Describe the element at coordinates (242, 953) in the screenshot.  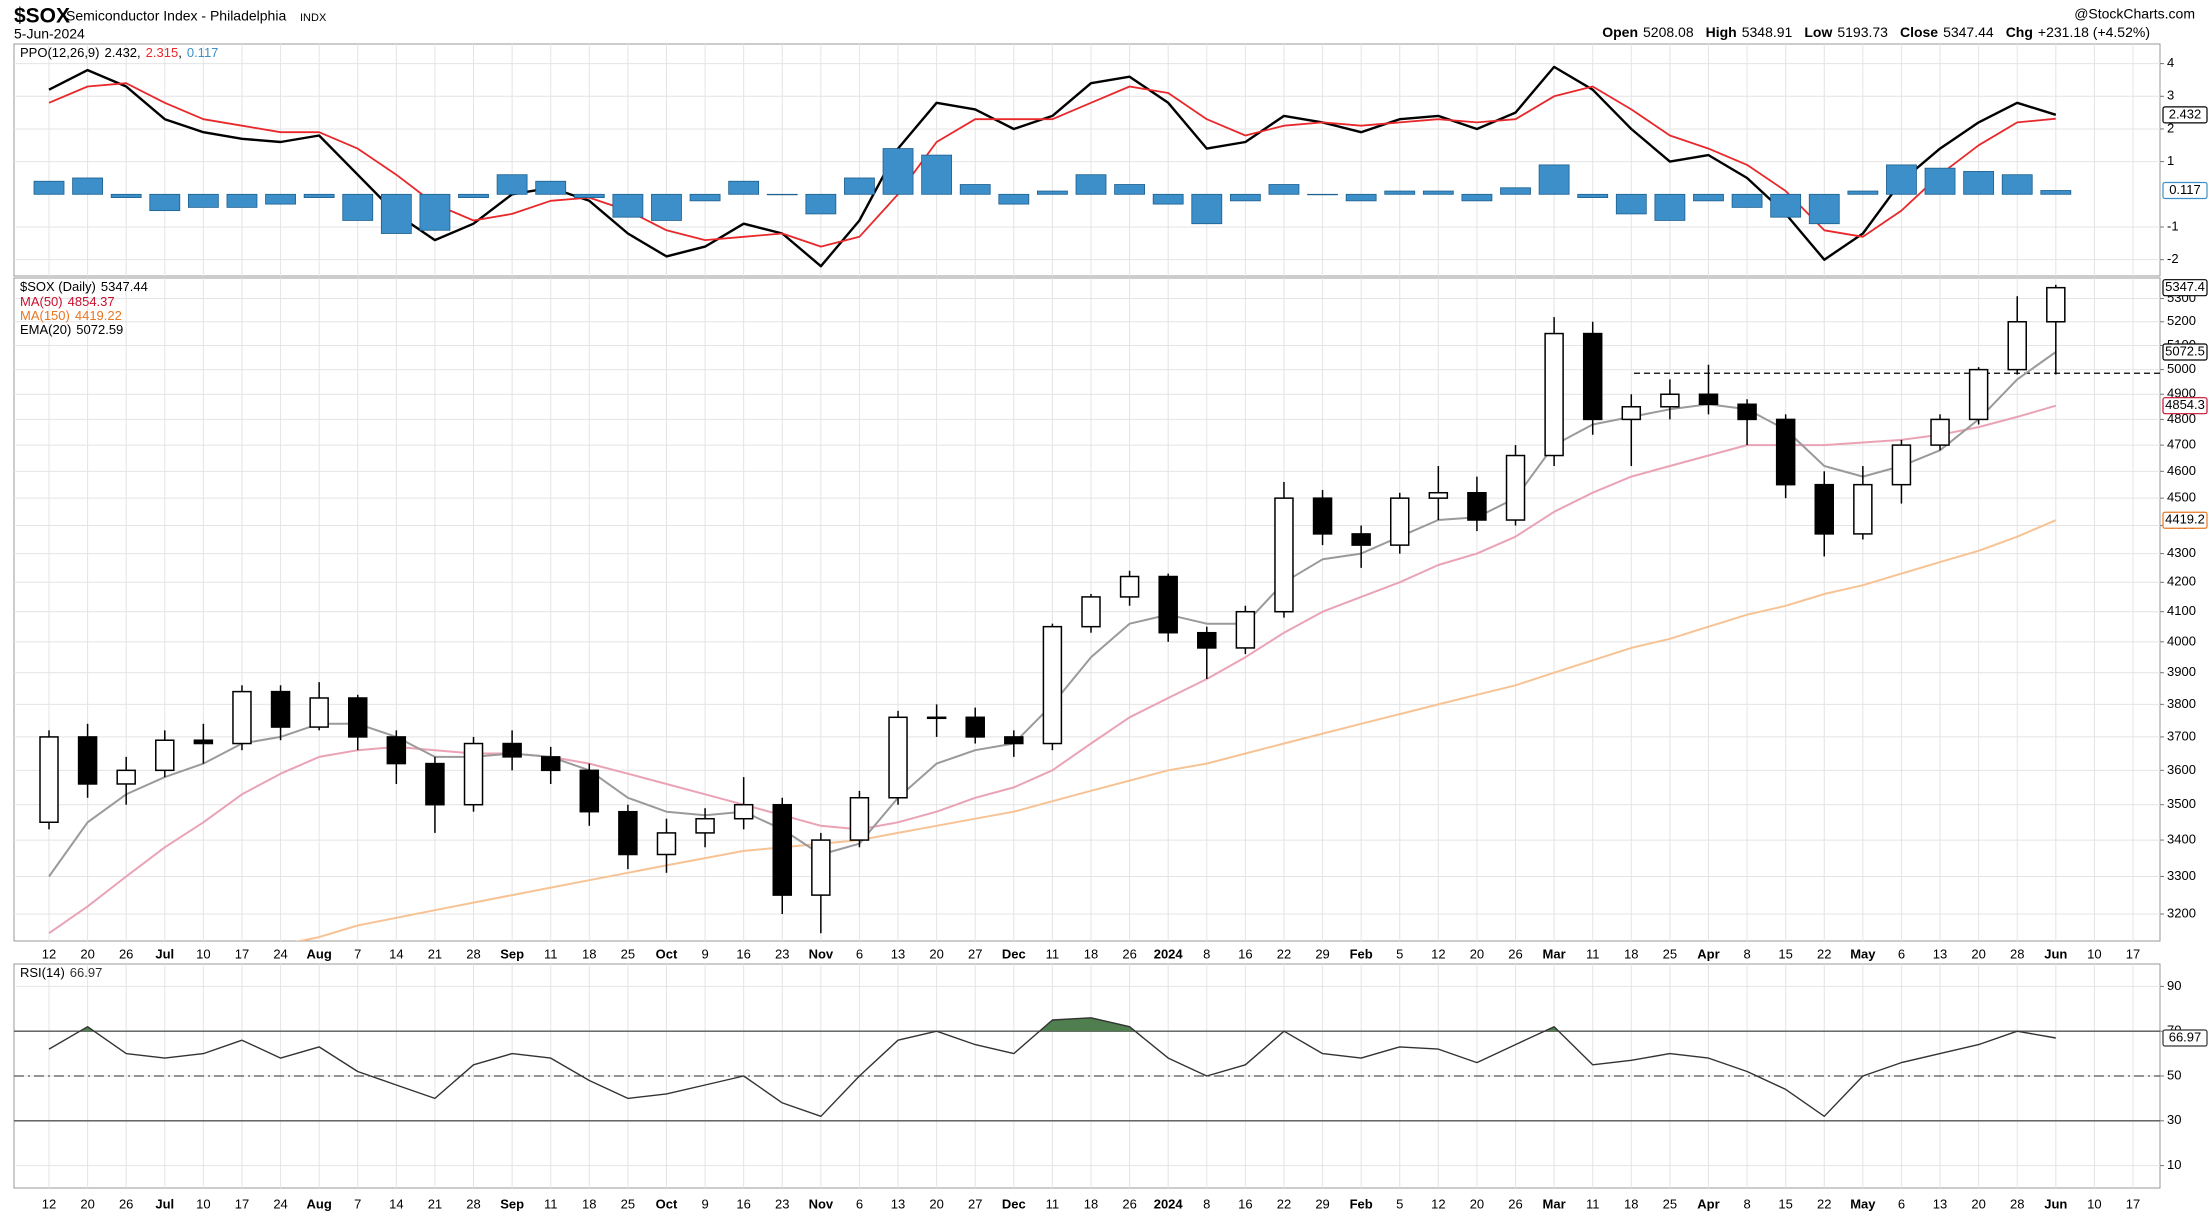
I see `x-tick-label: 17` at that location.